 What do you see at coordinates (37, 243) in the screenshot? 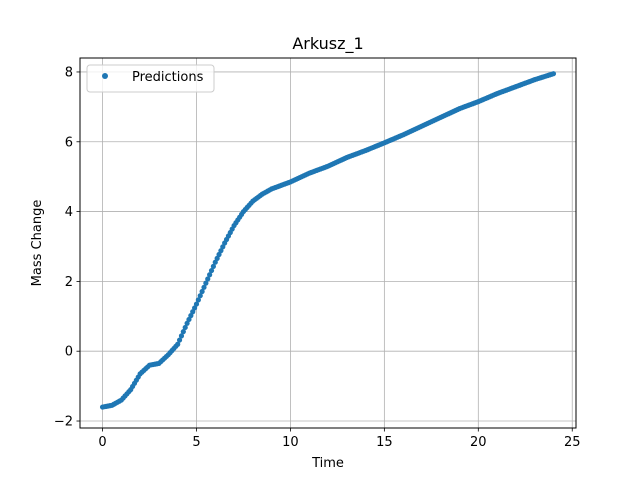
I see `y-axis-label: Mass Change` at bounding box center [37, 243].